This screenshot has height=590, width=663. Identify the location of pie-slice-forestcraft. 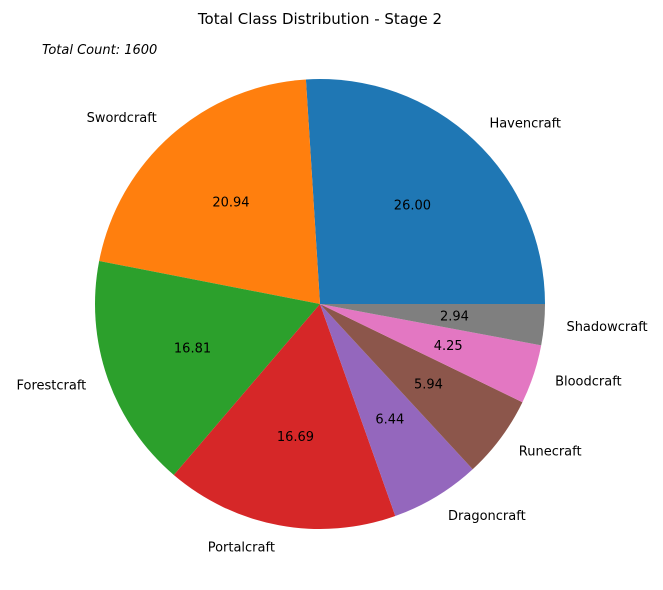
(207, 368).